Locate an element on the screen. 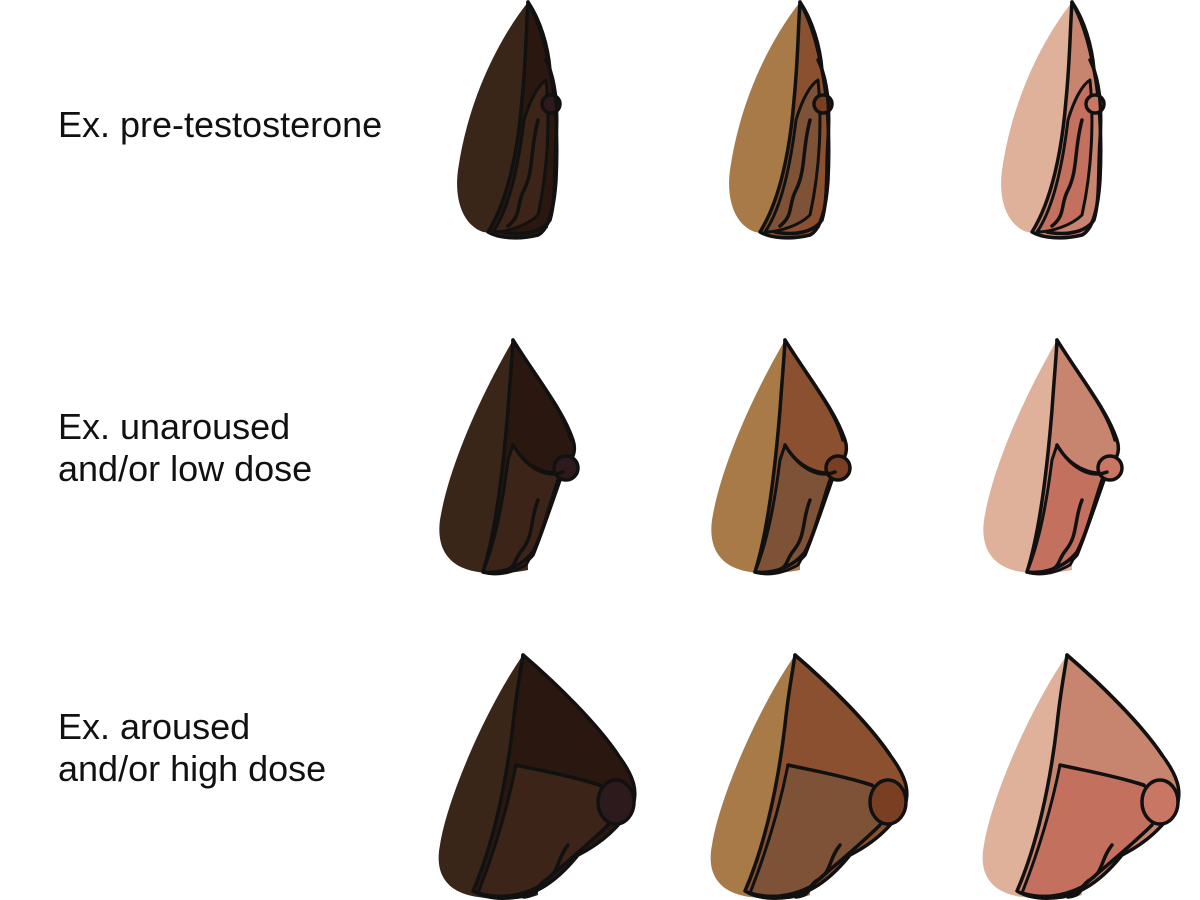  illustration-high-dose-medium is located at coordinates (809, 776).